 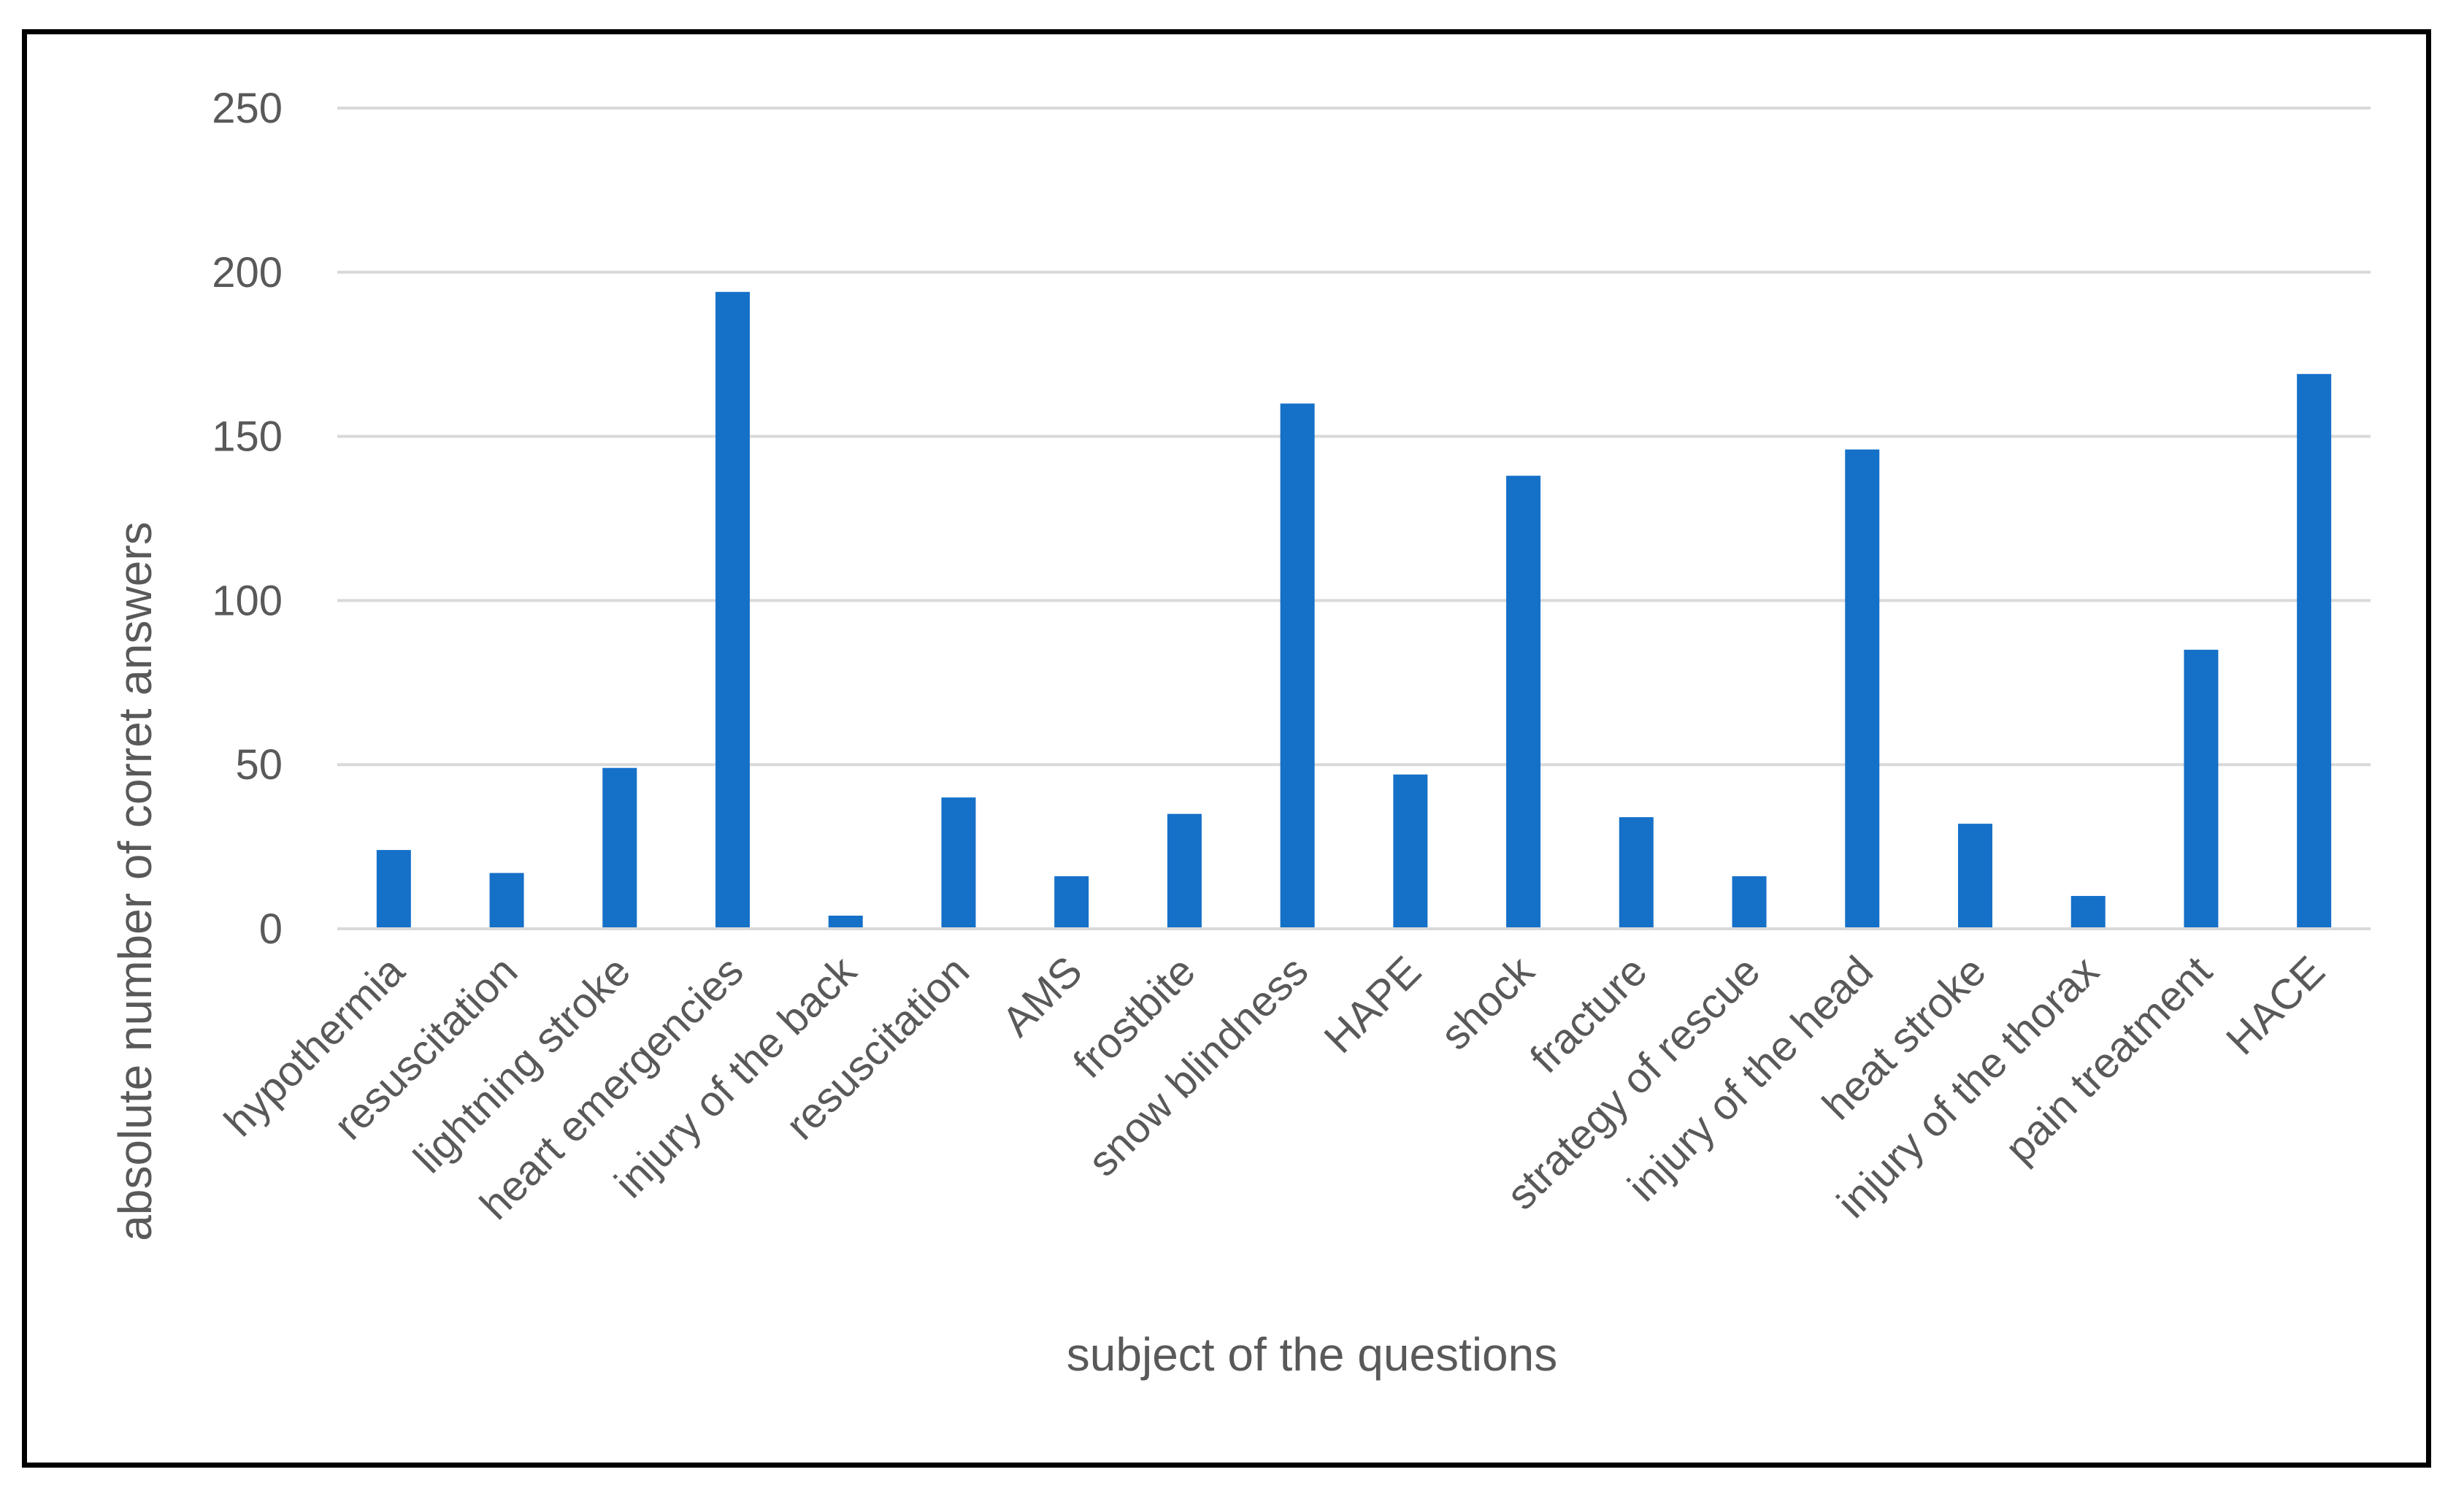 What do you see at coordinates (135, 881) in the screenshot?
I see `y-axis-title: absolute number of corret answers` at bounding box center [135, 881].